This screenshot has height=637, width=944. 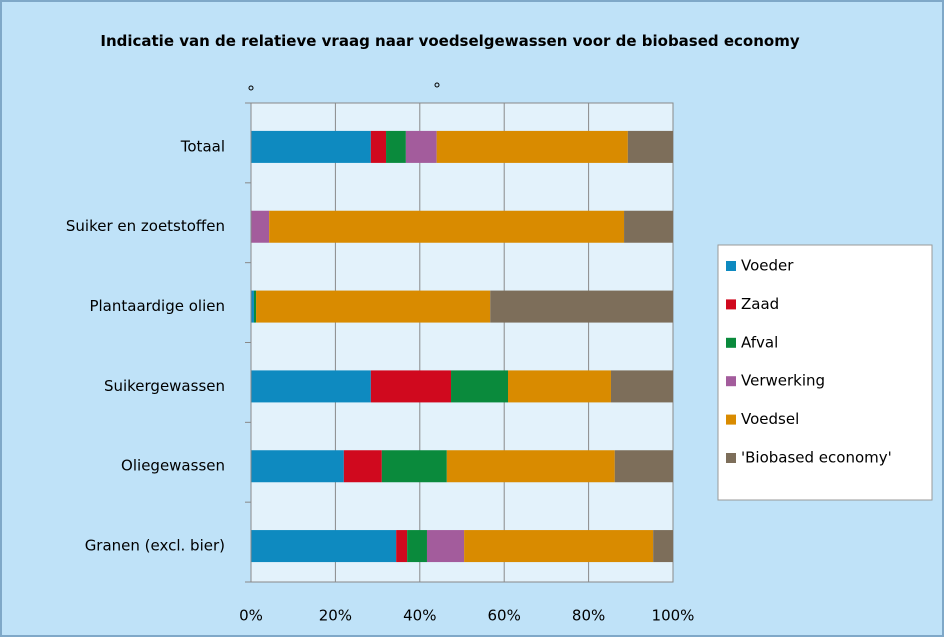 What do you see at coordinates (767, 266) in the screenshot?
I see `legend-label: Voeder` at bounding box center [767, 266].